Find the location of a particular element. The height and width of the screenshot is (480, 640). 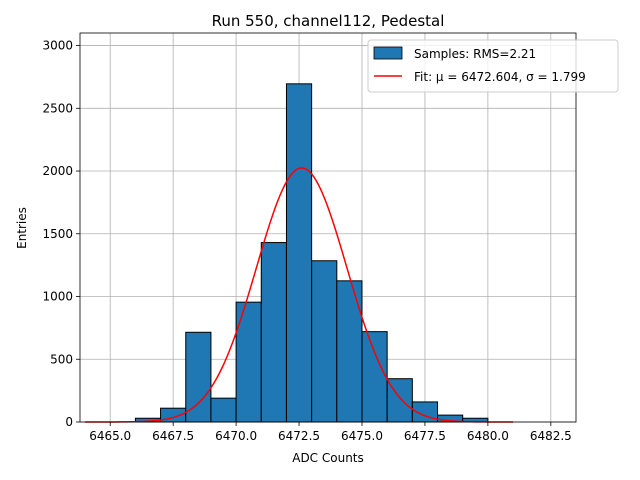

legend-label-samples: Samples: RMS=2.21 is located at coordinates (475, 54).